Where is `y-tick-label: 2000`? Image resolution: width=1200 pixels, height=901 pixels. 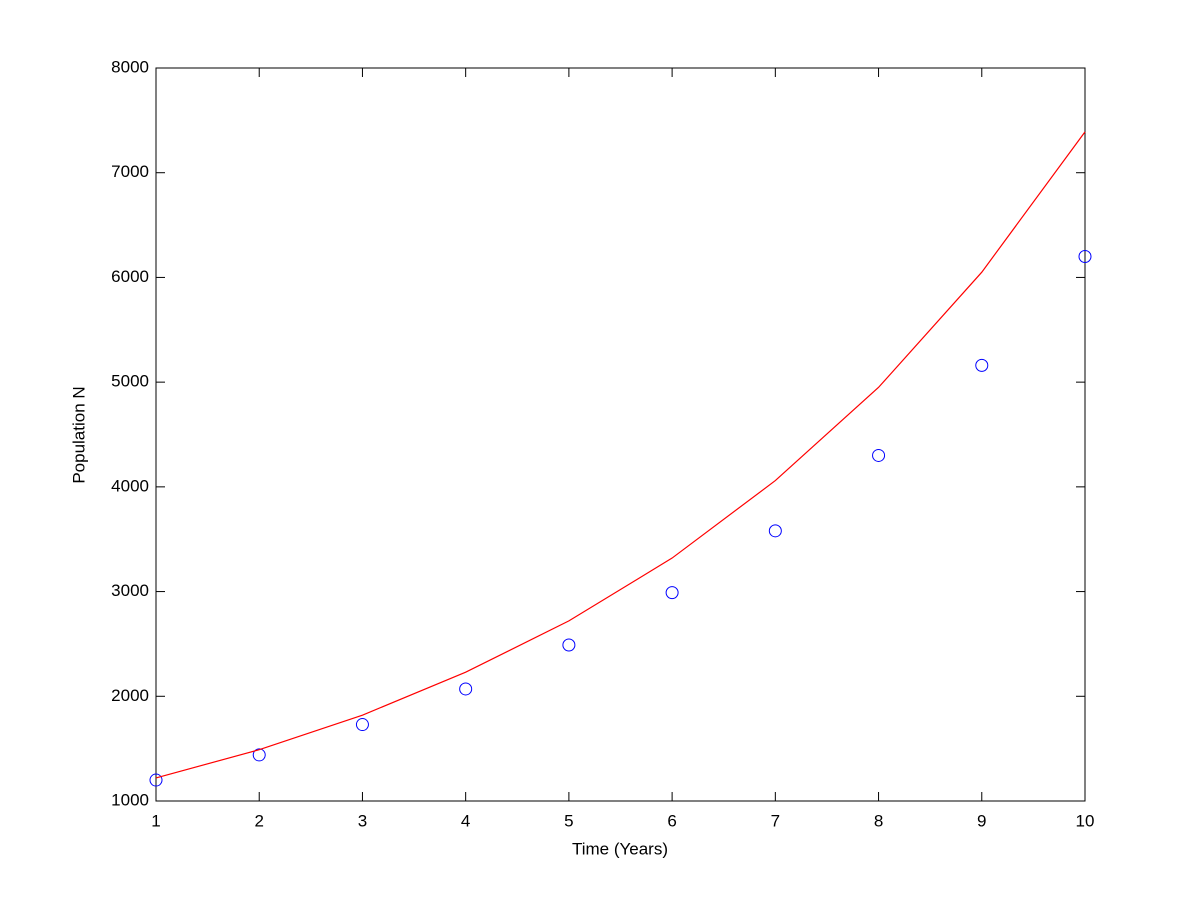 y-tick-label: 2000 is located at coordinates (130, 695).